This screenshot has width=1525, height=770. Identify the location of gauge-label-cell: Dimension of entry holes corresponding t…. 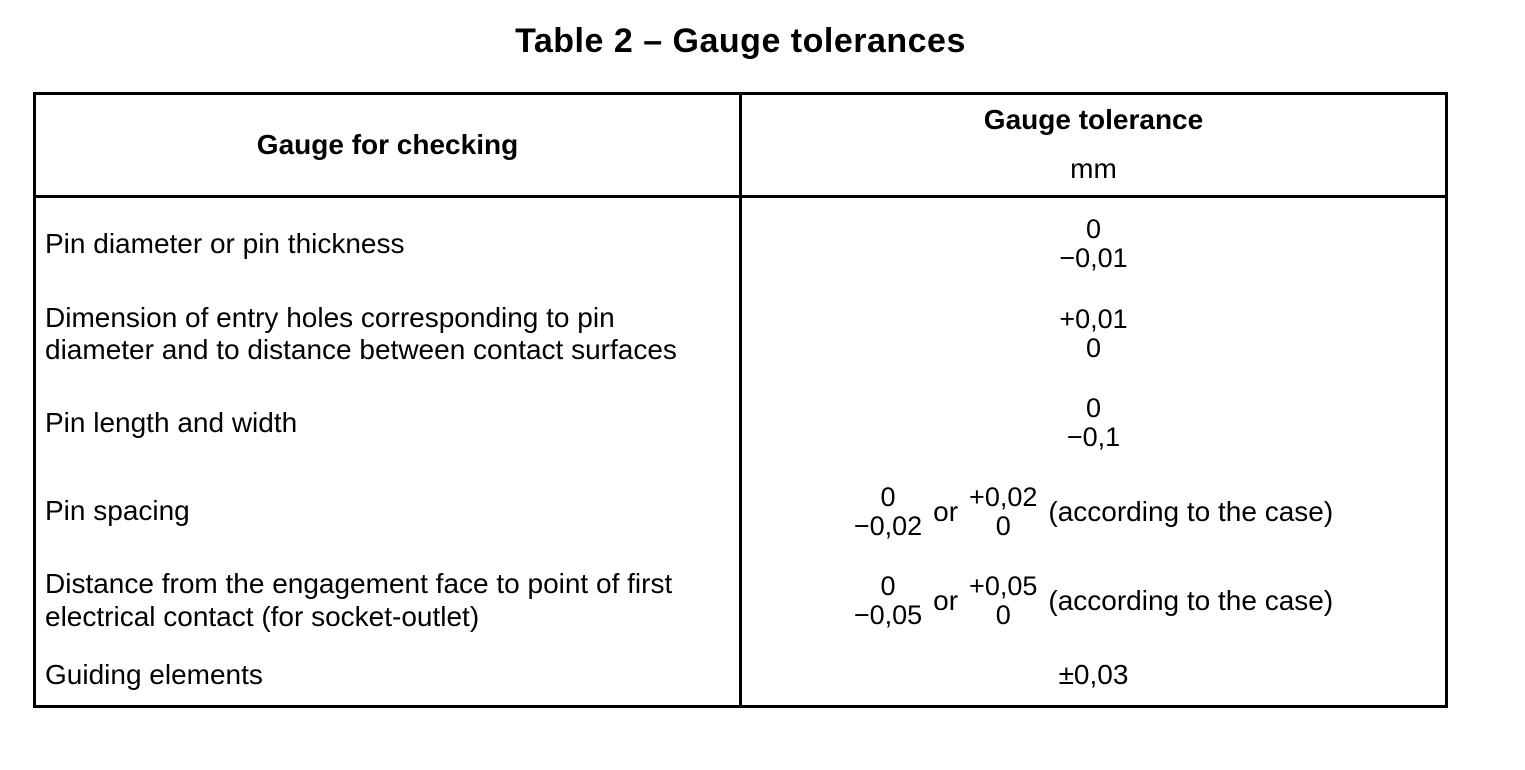
(388, 334).